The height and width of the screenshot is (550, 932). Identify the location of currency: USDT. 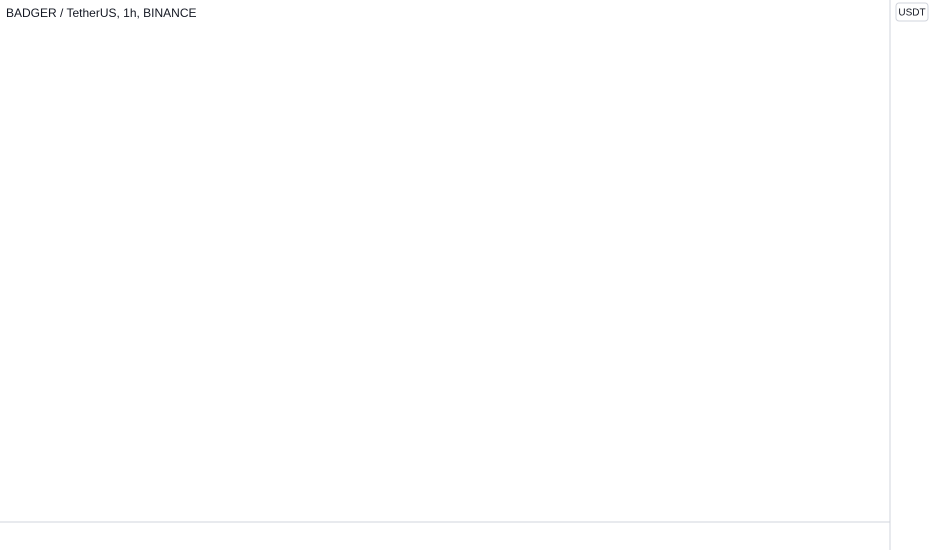
(911, 13).